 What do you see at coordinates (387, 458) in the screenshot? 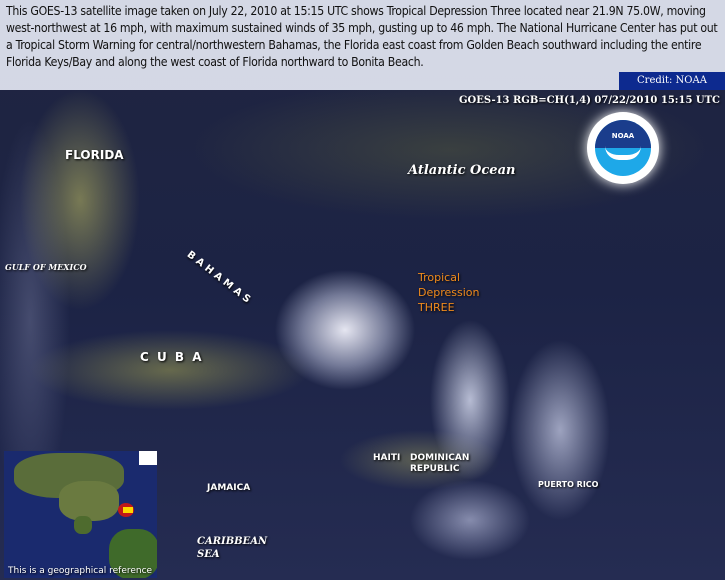
I see `label-haiti: HAITI` at bounding box center [387, 458].